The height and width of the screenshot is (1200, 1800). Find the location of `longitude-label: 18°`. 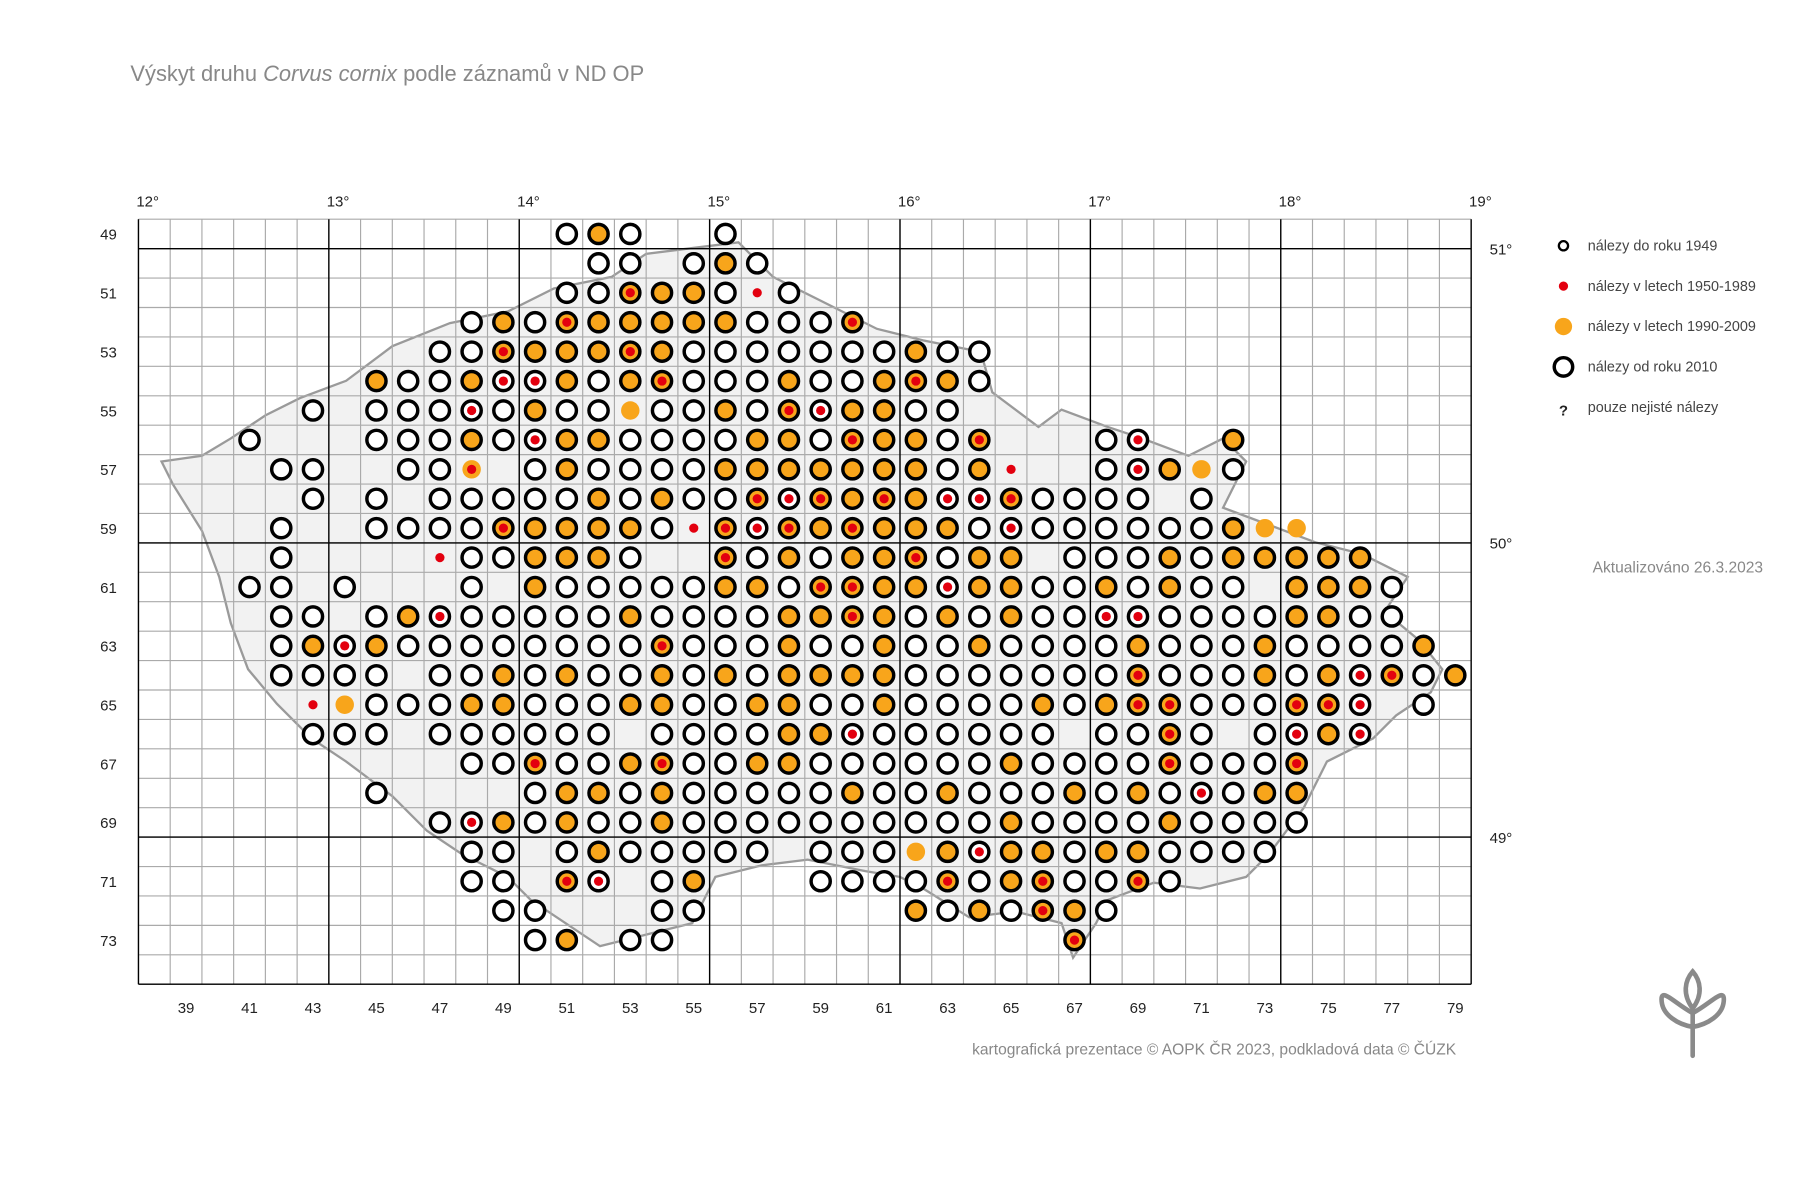

longitude-label: 18° is located at coordinates (1290, 202).